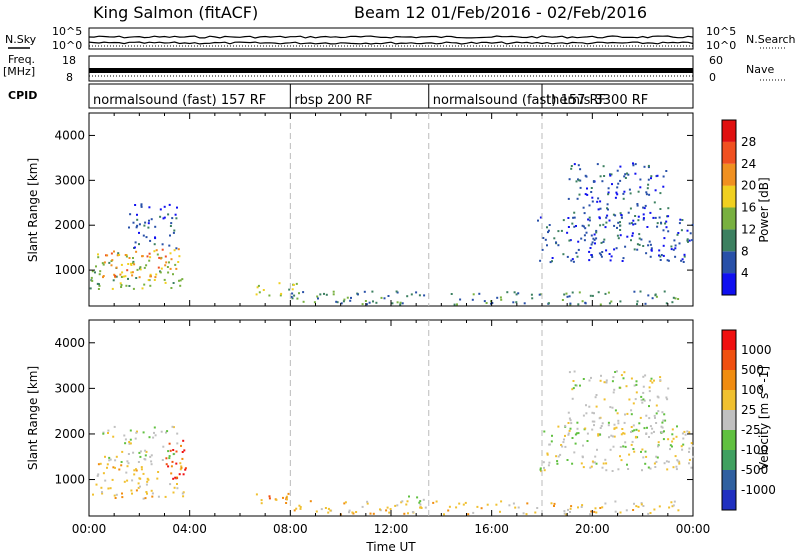  Describe the element at coordinates (760, 69) in the screenshot. I see `nave-label: Nave` at that location.